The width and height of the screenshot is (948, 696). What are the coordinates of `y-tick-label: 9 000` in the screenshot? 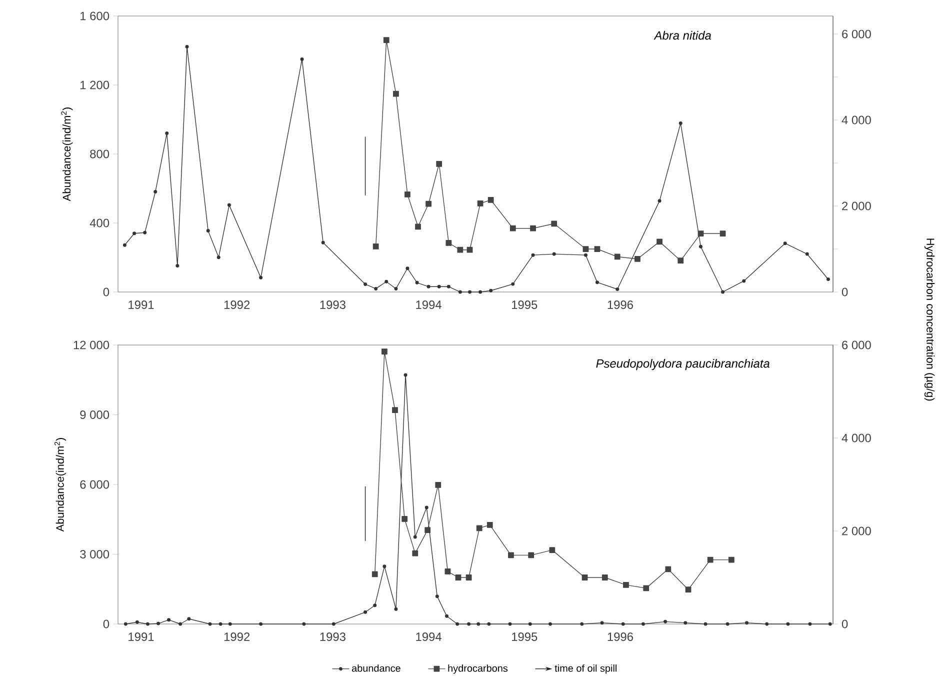 It's located at (95, 414).